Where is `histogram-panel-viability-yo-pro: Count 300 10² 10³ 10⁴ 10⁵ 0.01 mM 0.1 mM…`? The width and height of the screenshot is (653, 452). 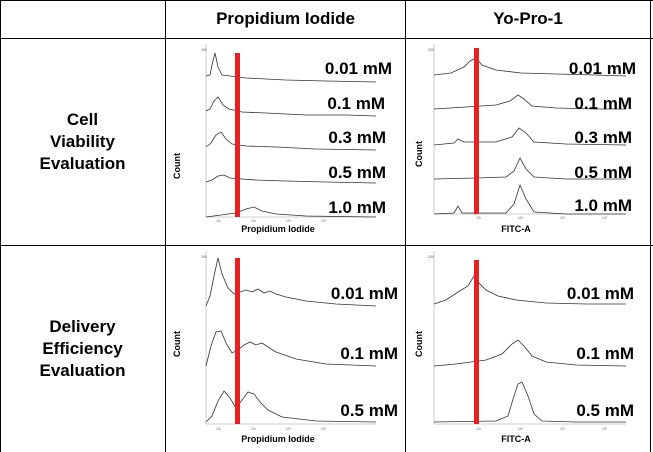
histogram-panel-viability-yo-pro: Count 300 10² 10³ 10⁴ 10⁵ 0.01 mM 0.1 mM… is located at coordinates (525, 139).